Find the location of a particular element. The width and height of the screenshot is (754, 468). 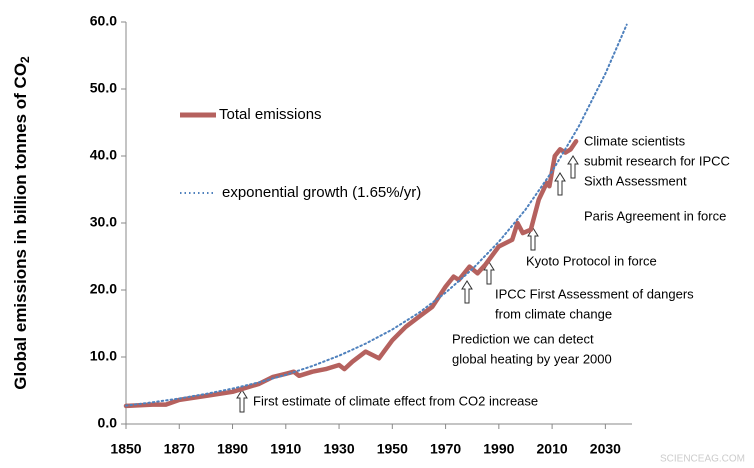

y-tick-label: 60.0 is located at coordinates (103, 21).